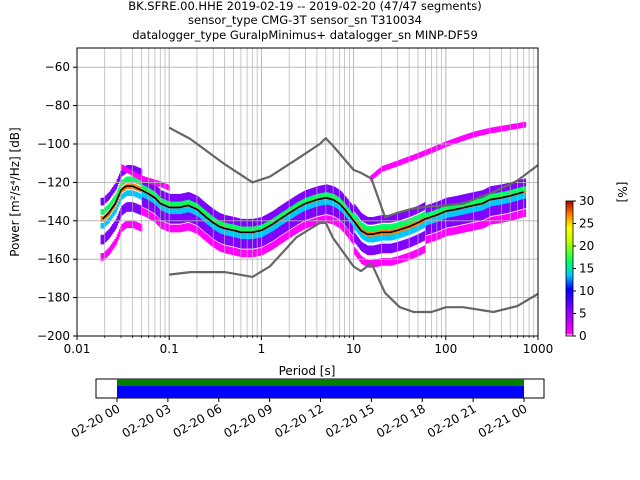  What do you see at coordinates (53, 336) in the screenshot?
I see `y-tick-label: −200` at bounding box center [53, 336].